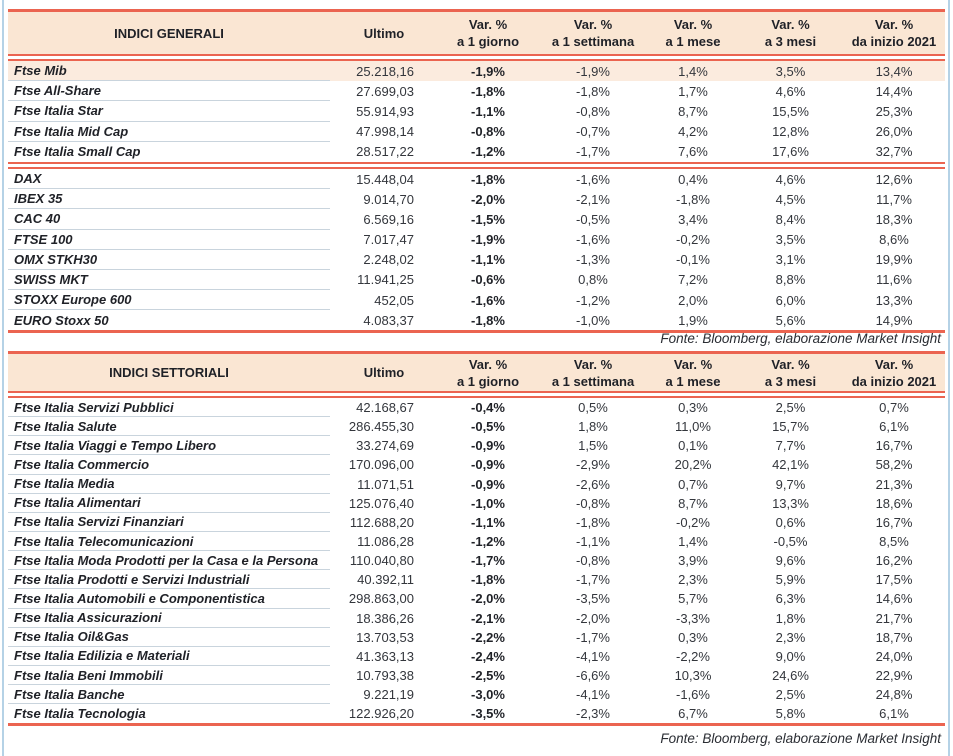 Image resolution: width=953 pixels, height=756 pixels. Describe the element at coordinates (894, 599) in the screenshot. I see `var-value-cell: 14,6%` at that location.